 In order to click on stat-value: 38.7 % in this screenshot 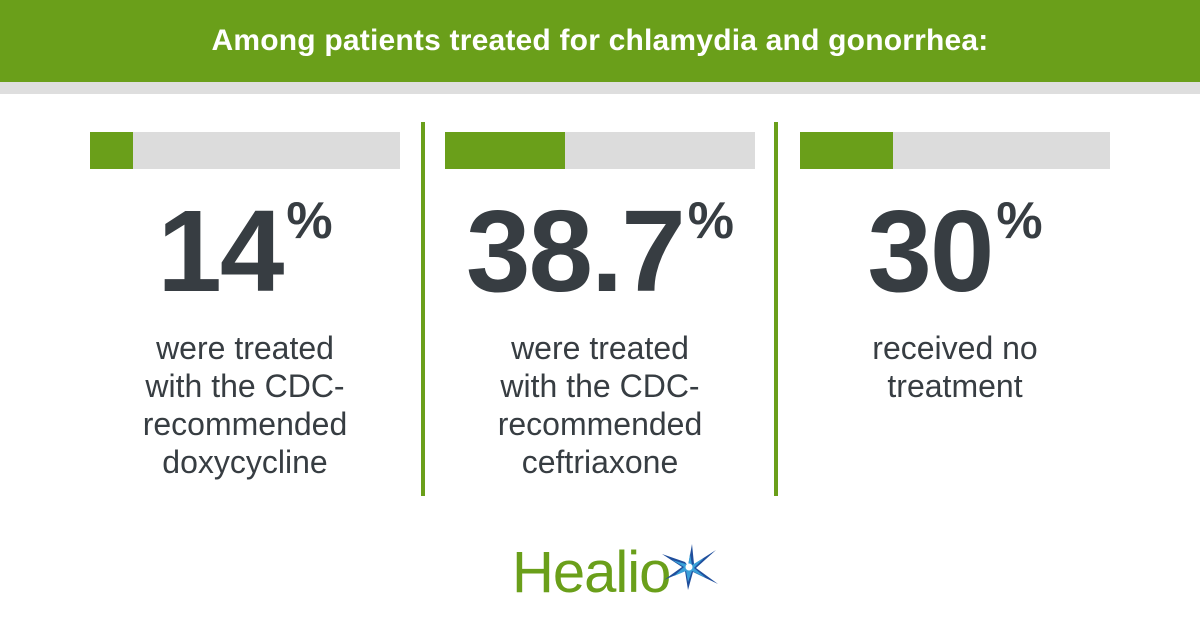, I will do `click(600, 251)`.